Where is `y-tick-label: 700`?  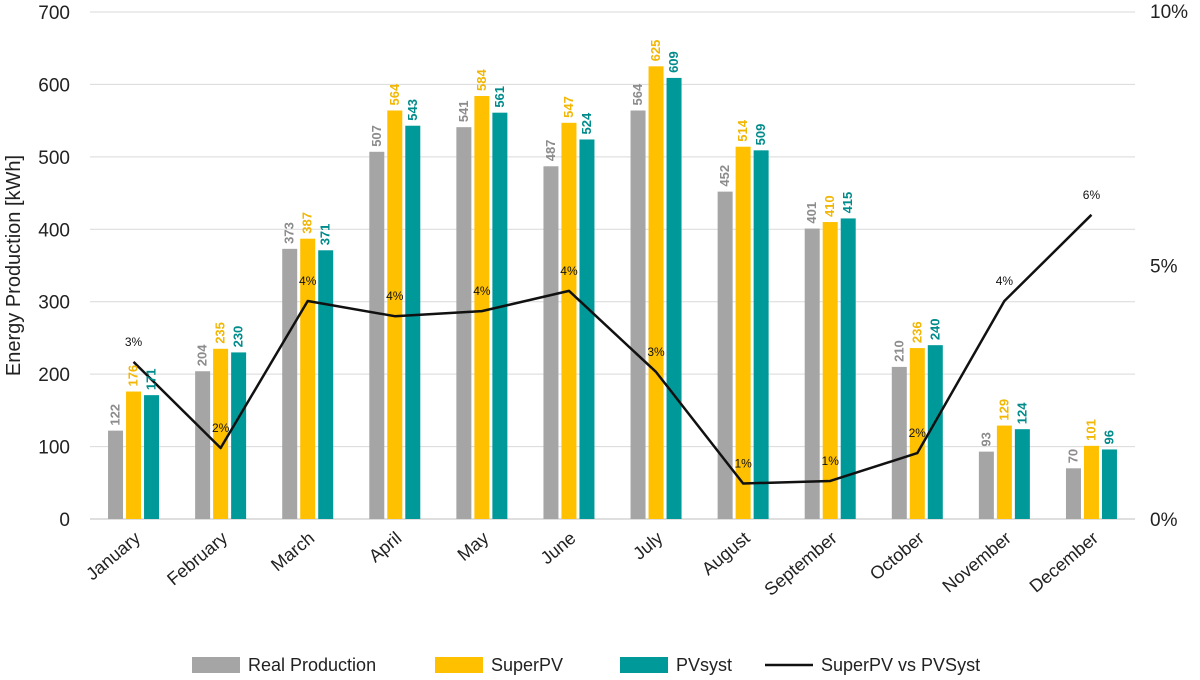
y-tick-label: 700 is located at coordinates (54, 13).